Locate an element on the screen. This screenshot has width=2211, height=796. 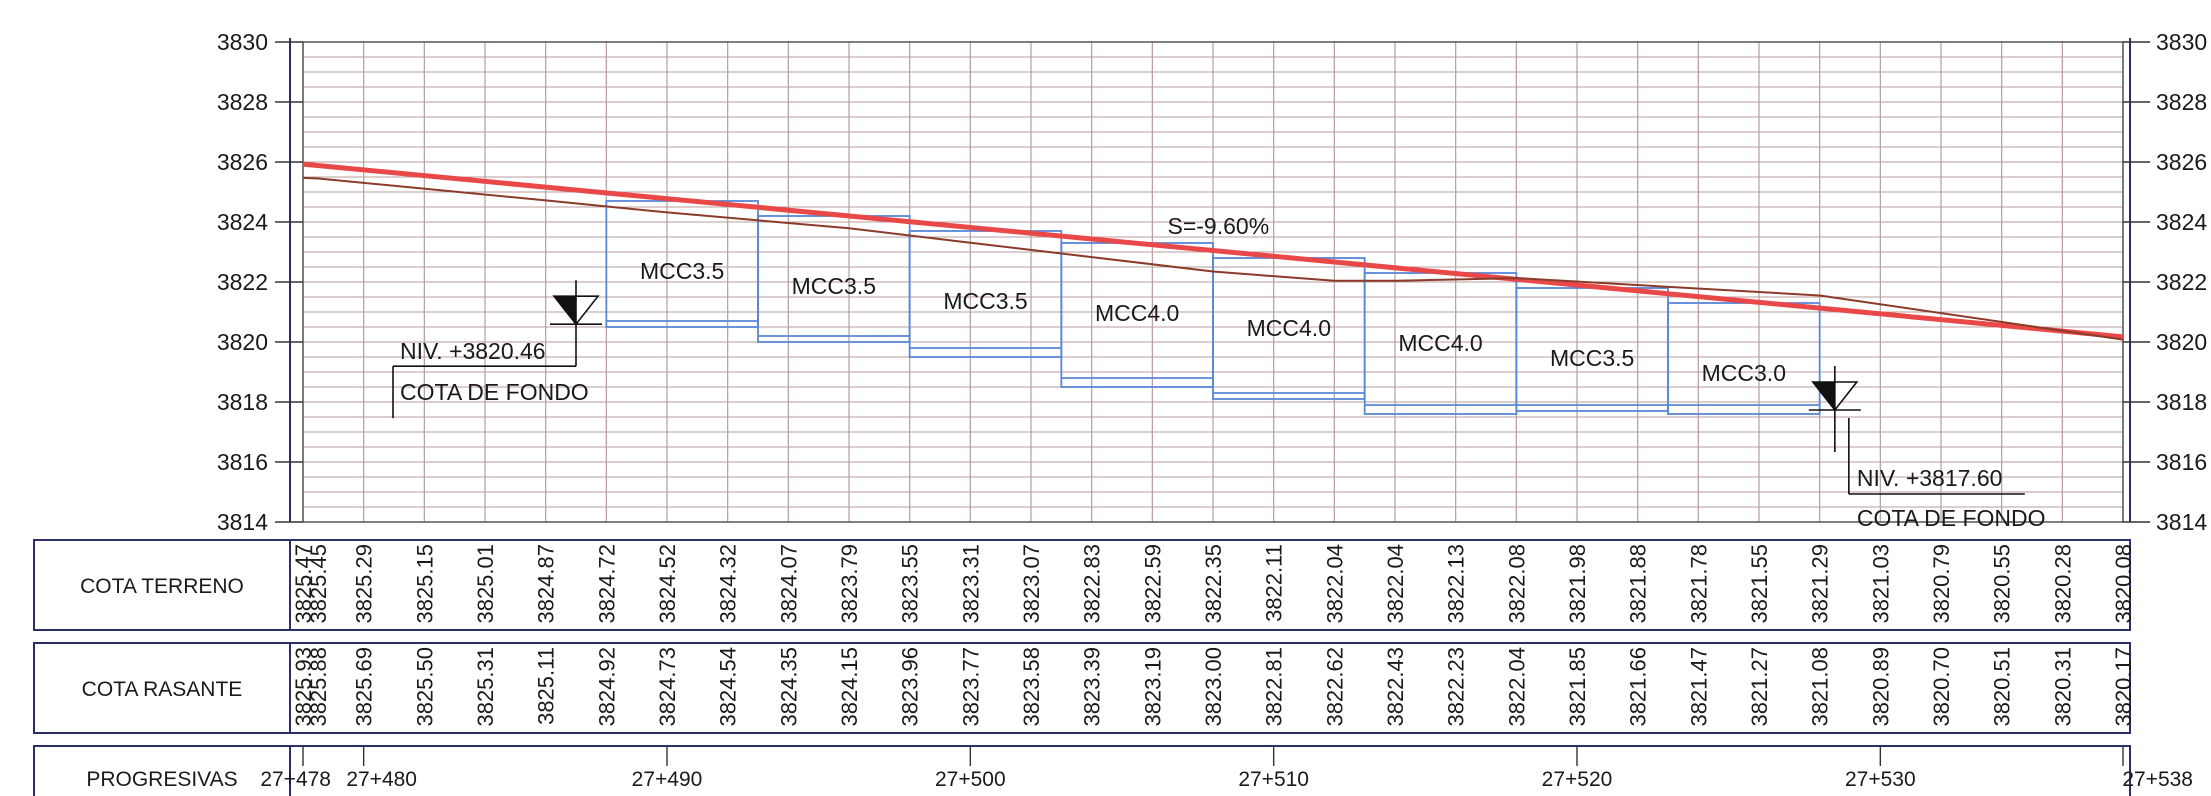
culvert-label: MCC3.0 is located at coordinates (1744, 373).